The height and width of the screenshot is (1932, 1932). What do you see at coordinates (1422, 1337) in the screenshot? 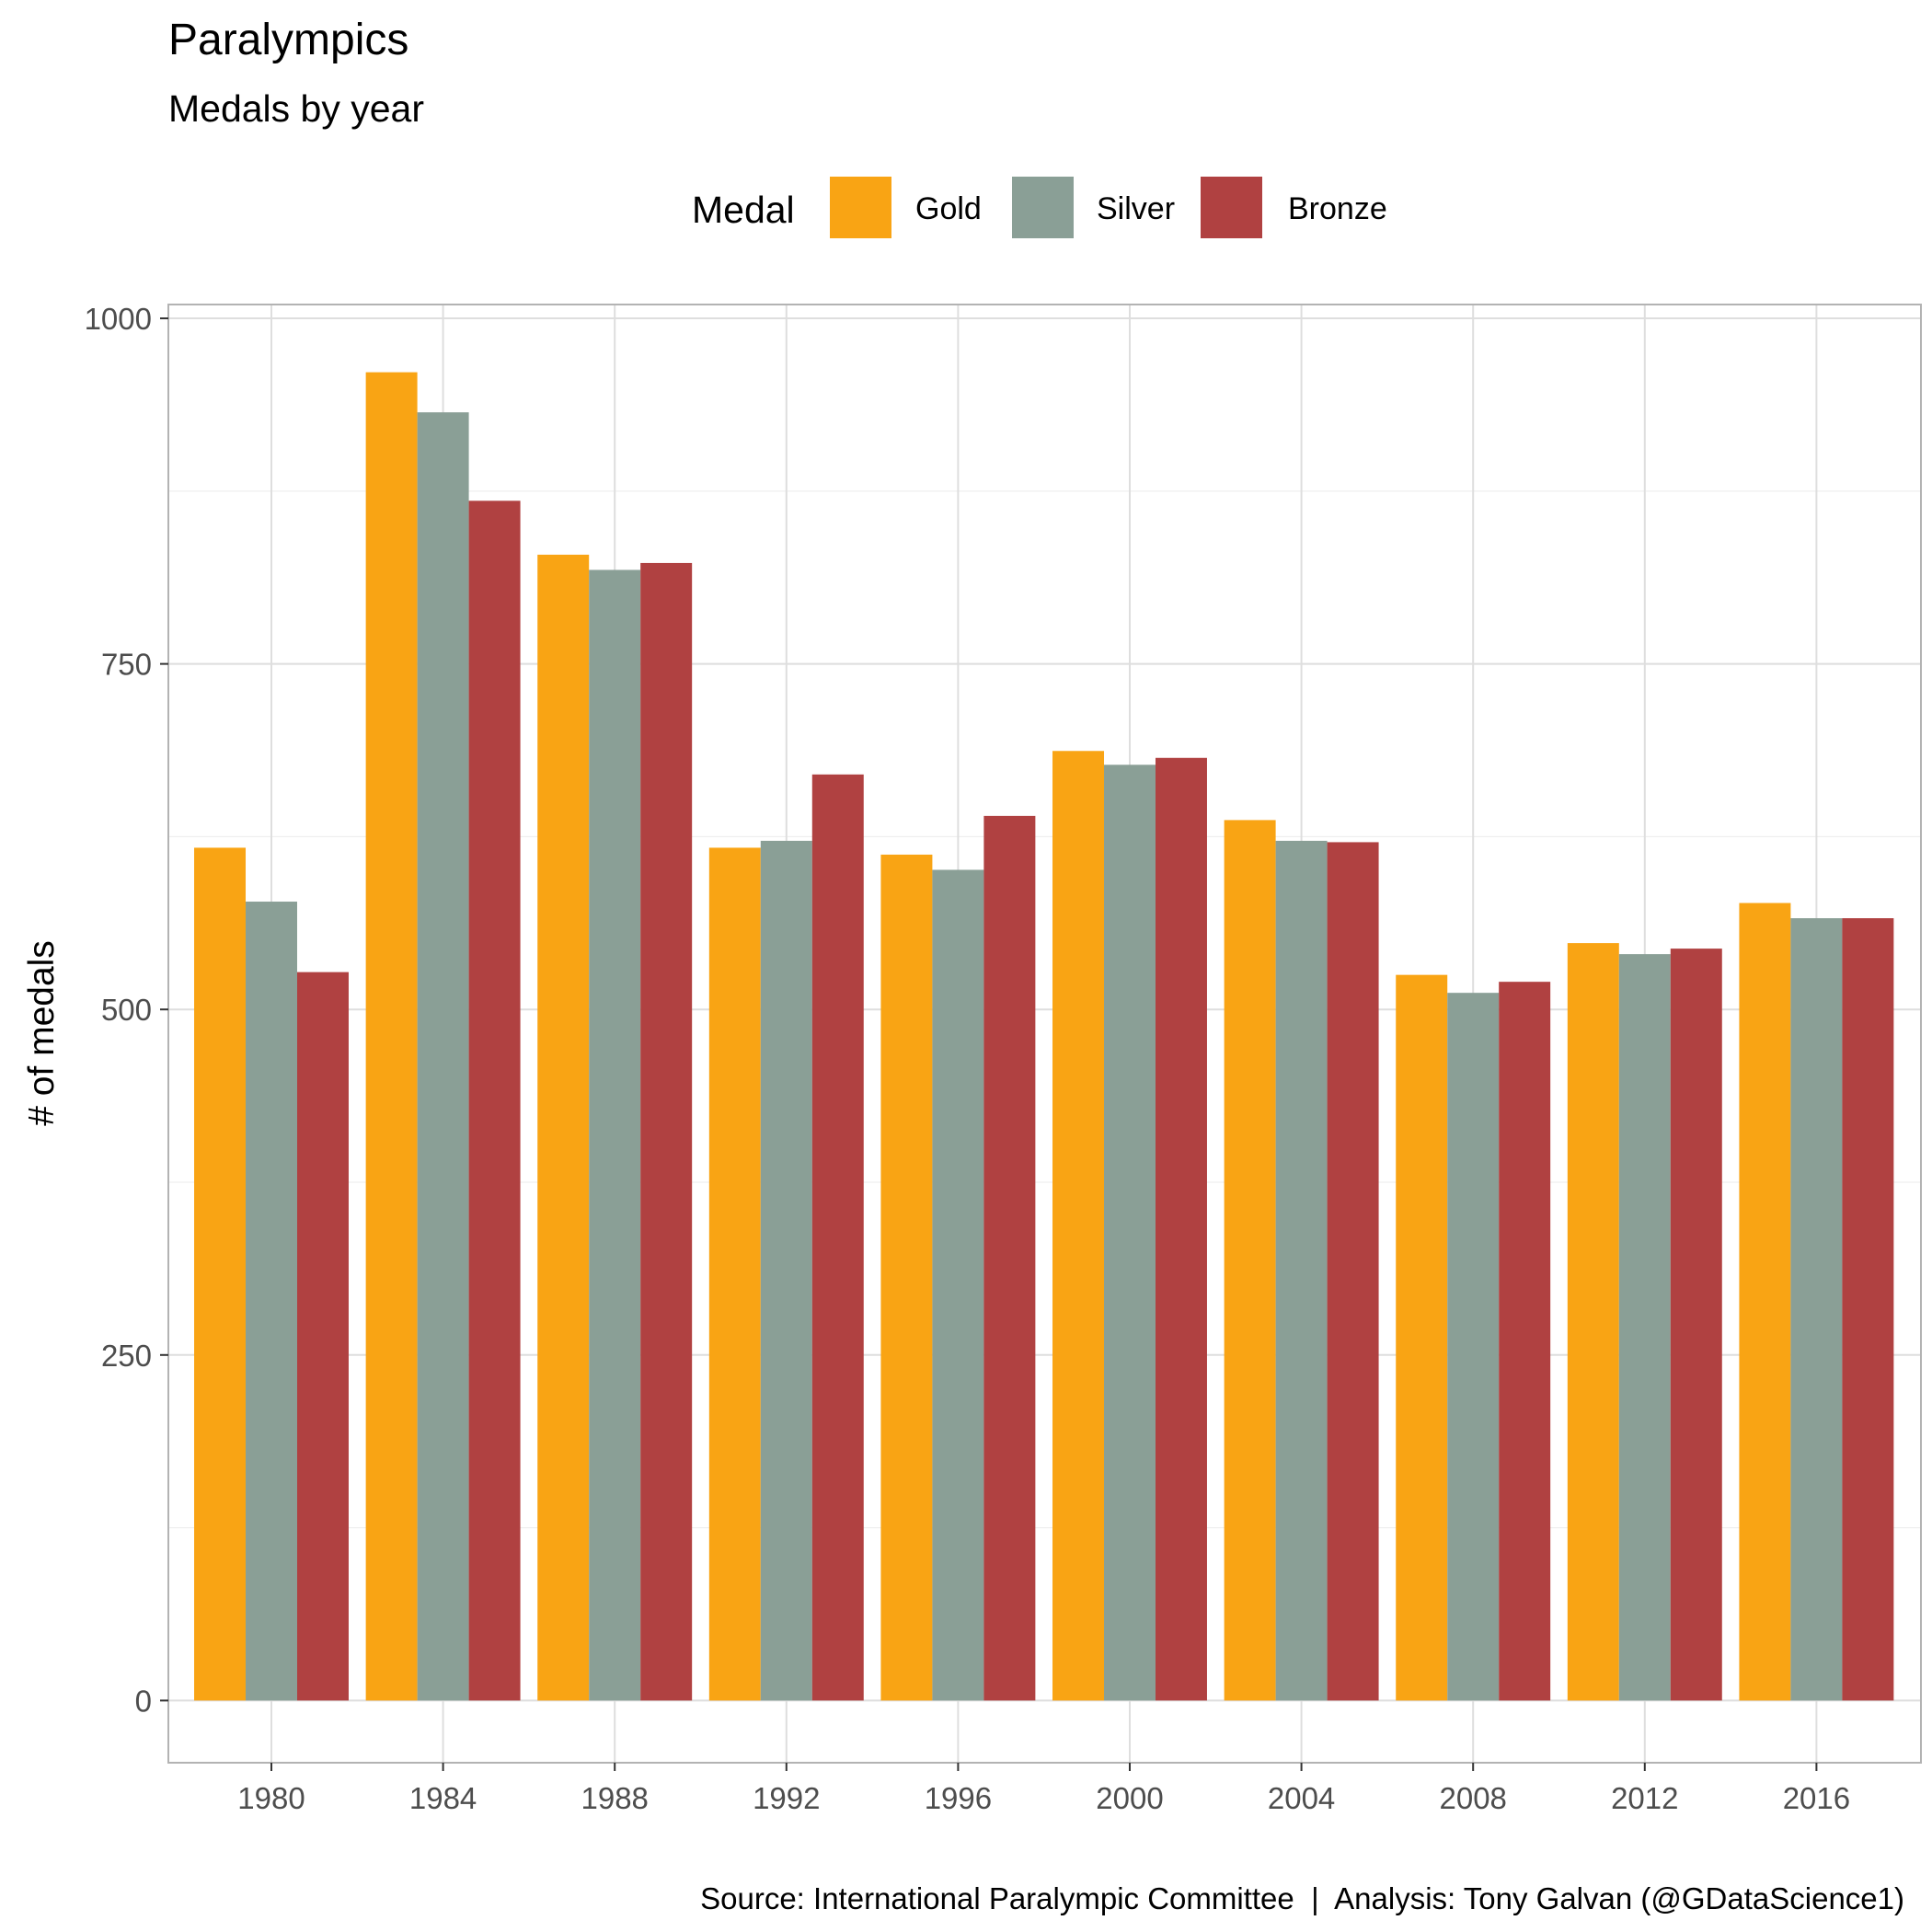
I see `bar-gold-2008` at bounding box center [1422, 1337].